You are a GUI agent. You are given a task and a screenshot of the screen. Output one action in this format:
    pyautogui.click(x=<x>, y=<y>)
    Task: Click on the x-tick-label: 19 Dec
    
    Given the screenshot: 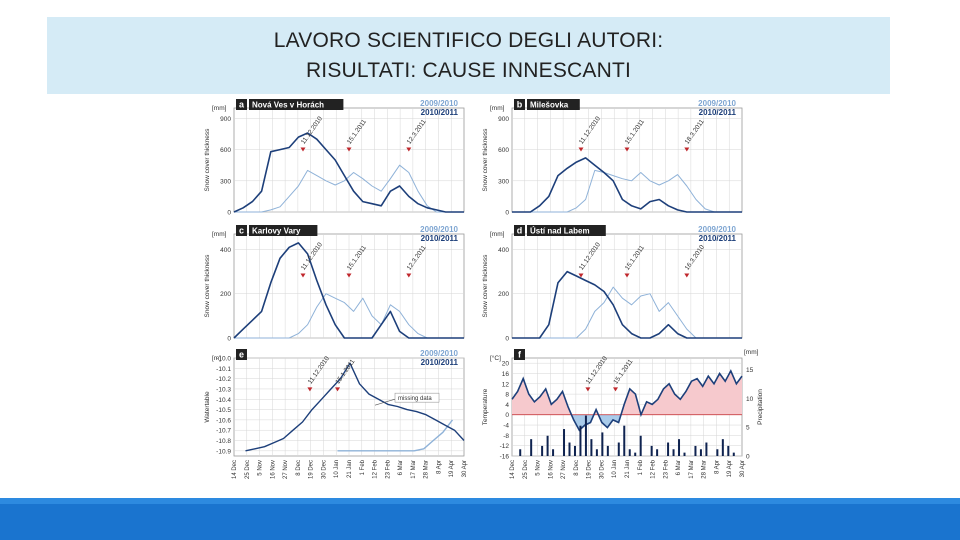 What is the action you would take?
    pyautogui.click(x=590, y=469)
    